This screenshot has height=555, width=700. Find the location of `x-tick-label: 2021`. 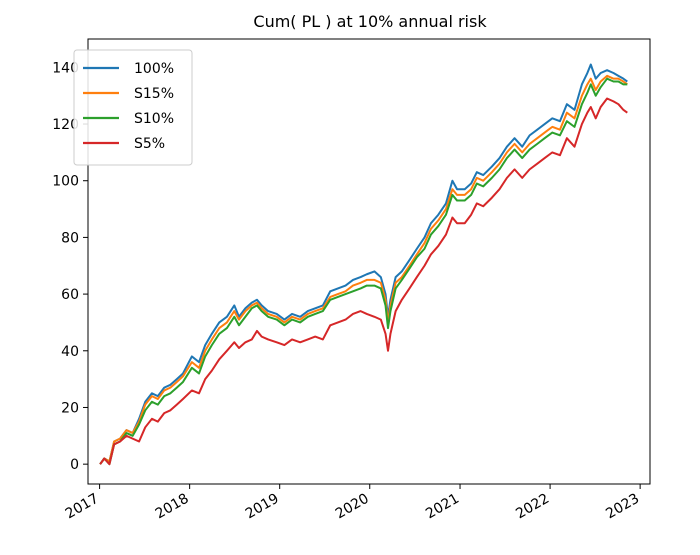

x-tick-label: 2021 is located at coordinates (442, 507).